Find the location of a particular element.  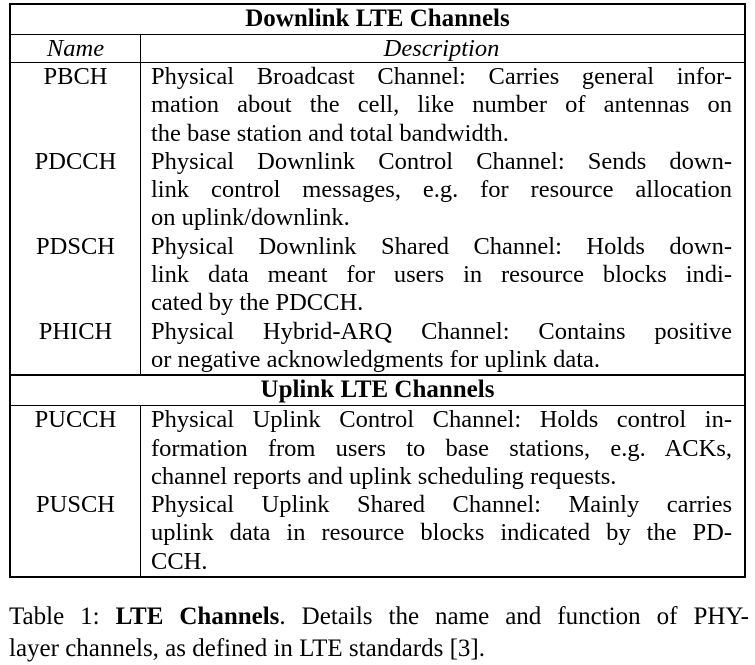

channel-name: PUSCH is located at coordinates (76, 534).